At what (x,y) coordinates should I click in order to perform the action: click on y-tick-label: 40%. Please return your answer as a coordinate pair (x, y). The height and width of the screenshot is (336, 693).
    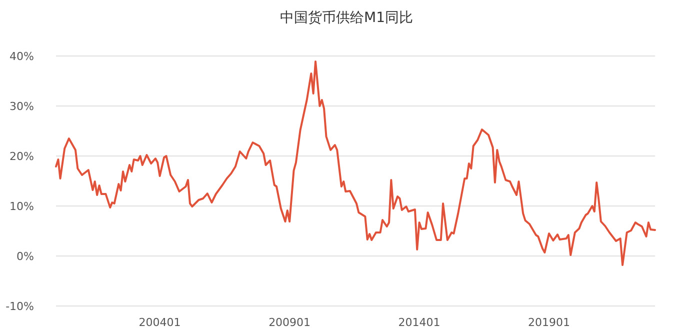
    Looking at the image, I should click on (22, 56).